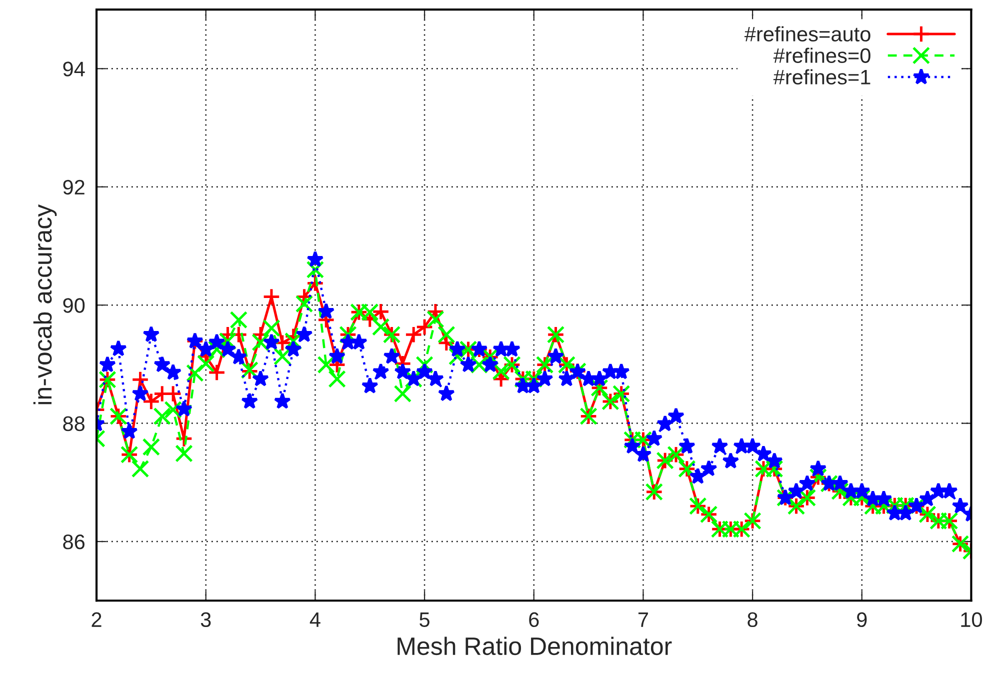 The width and height of the screenshot is (985, 681). Describe the element at coordinates (73, 187) in the screenshot. I see `y-tick-label: 92` at that location.